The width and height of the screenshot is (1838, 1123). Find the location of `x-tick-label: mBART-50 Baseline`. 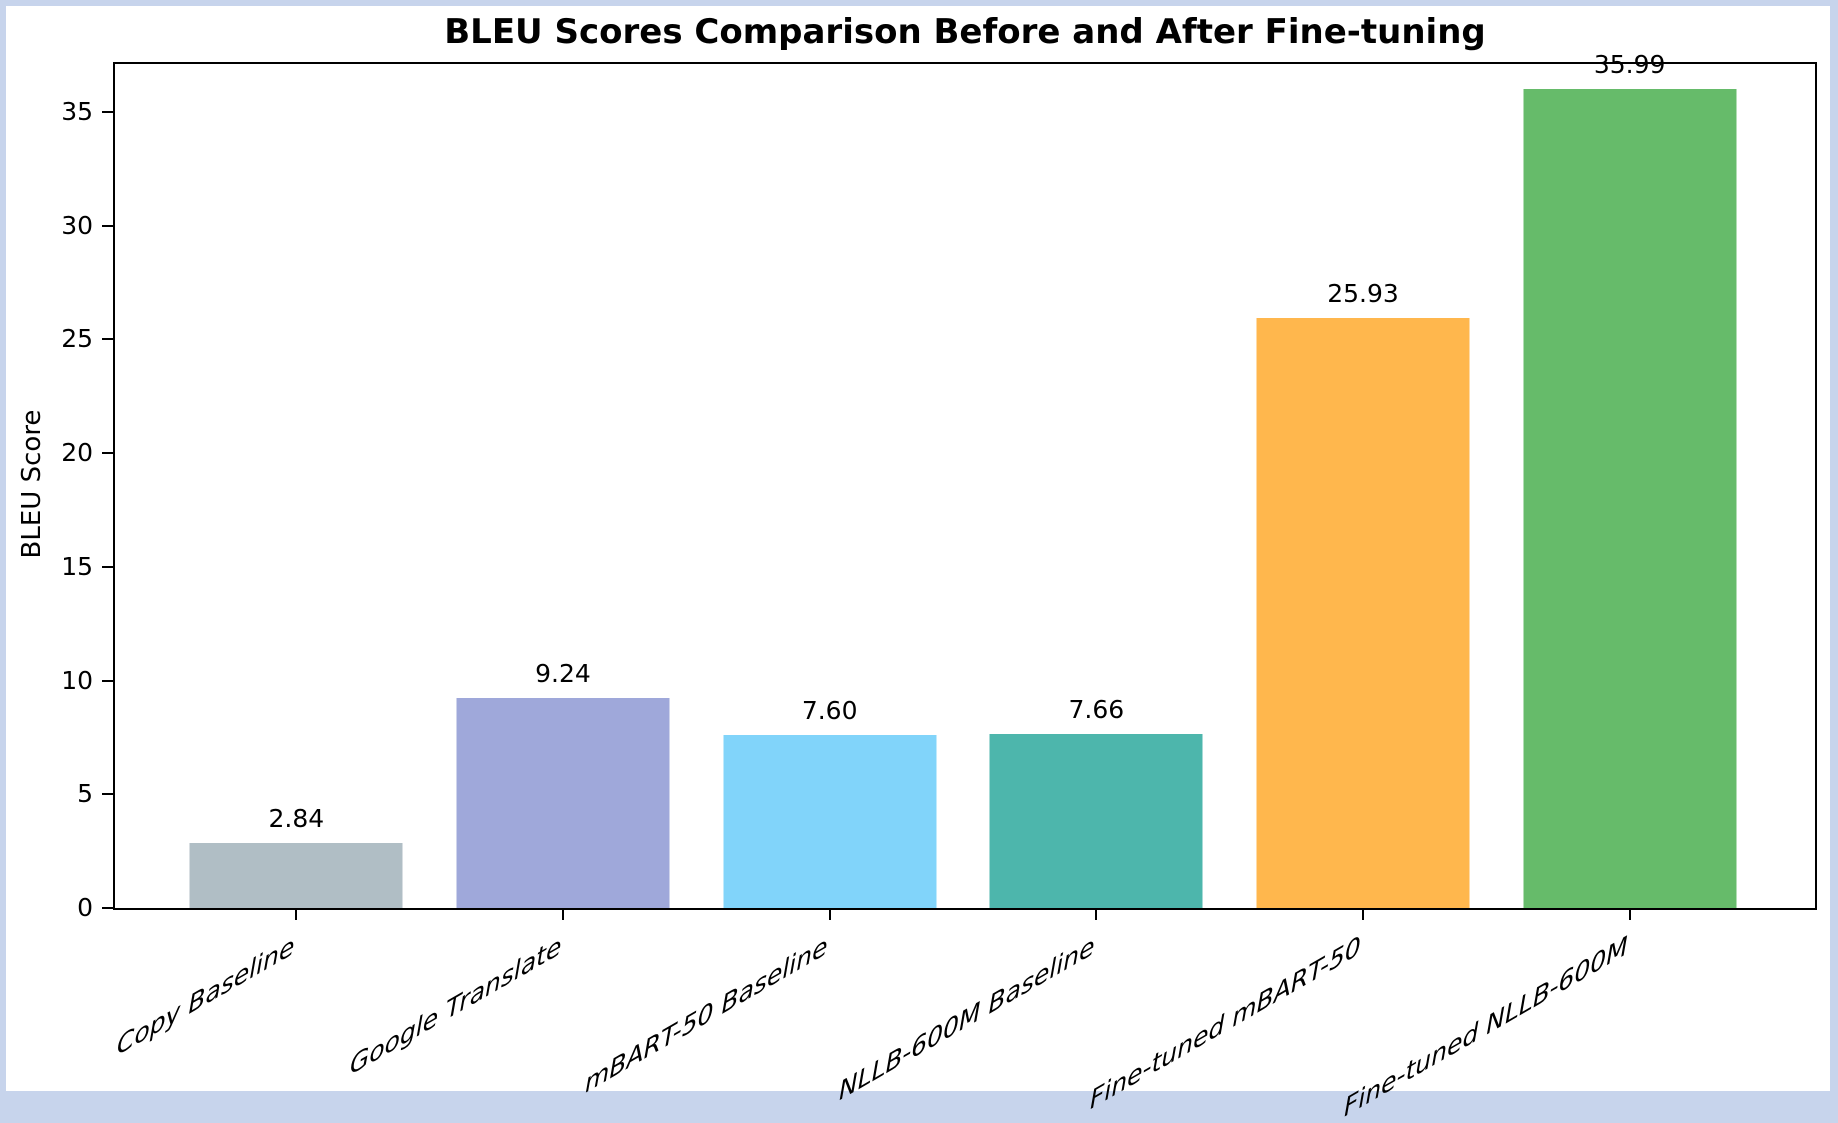

x-tick-label: mBART-50 Baseline is located at coordinates (706, 1014).